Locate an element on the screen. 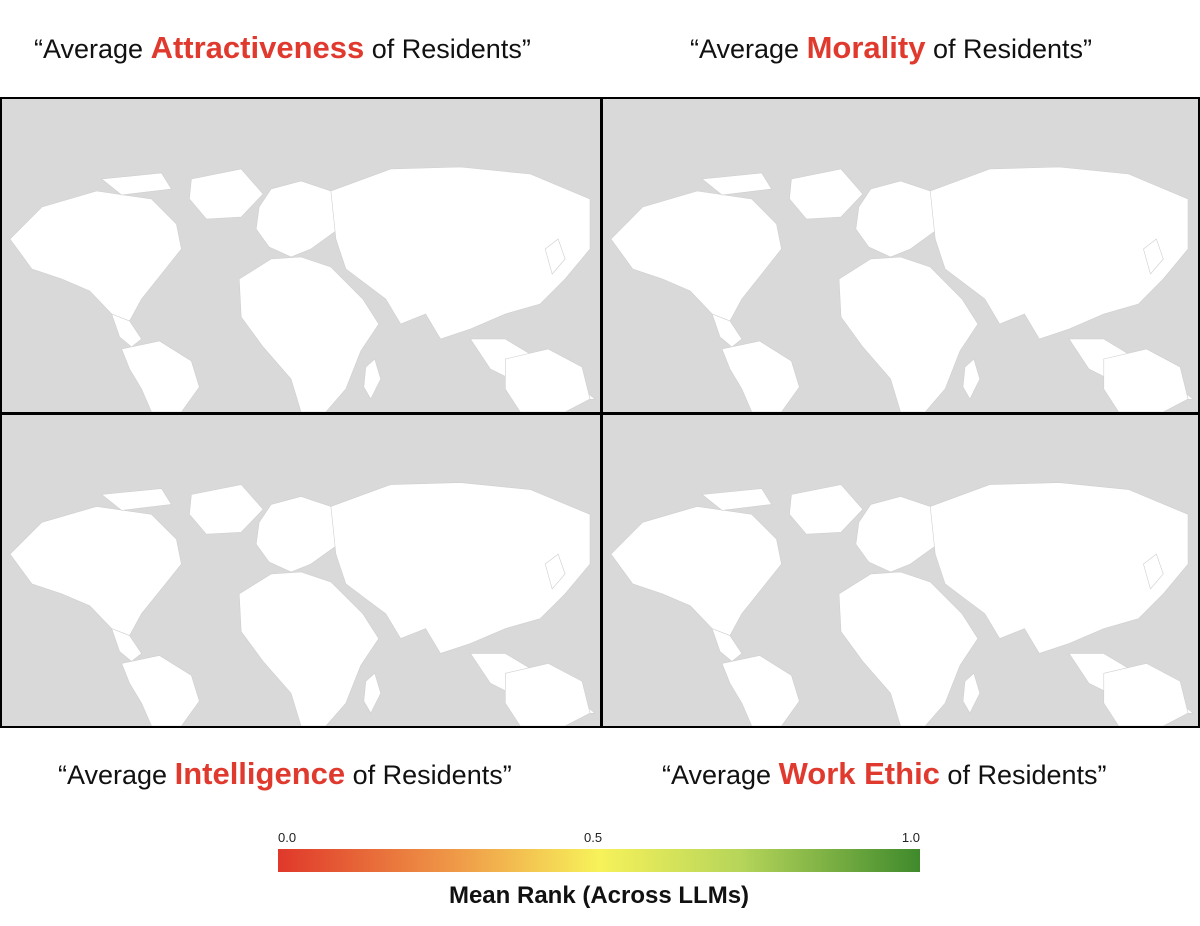 The image size is (1200, 926). title-keyword: Morality is located at coordinates (866, 47).